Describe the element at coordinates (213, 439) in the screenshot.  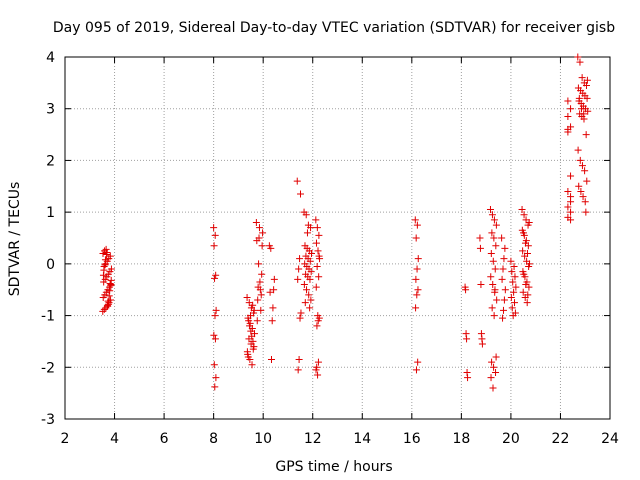
I see `x-tick-label: 8` at that location.